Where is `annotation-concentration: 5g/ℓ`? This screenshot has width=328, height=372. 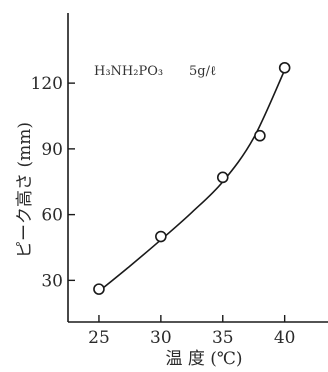 annotation-concentration: 5g/ℓ is located at coordinates (202, 71).